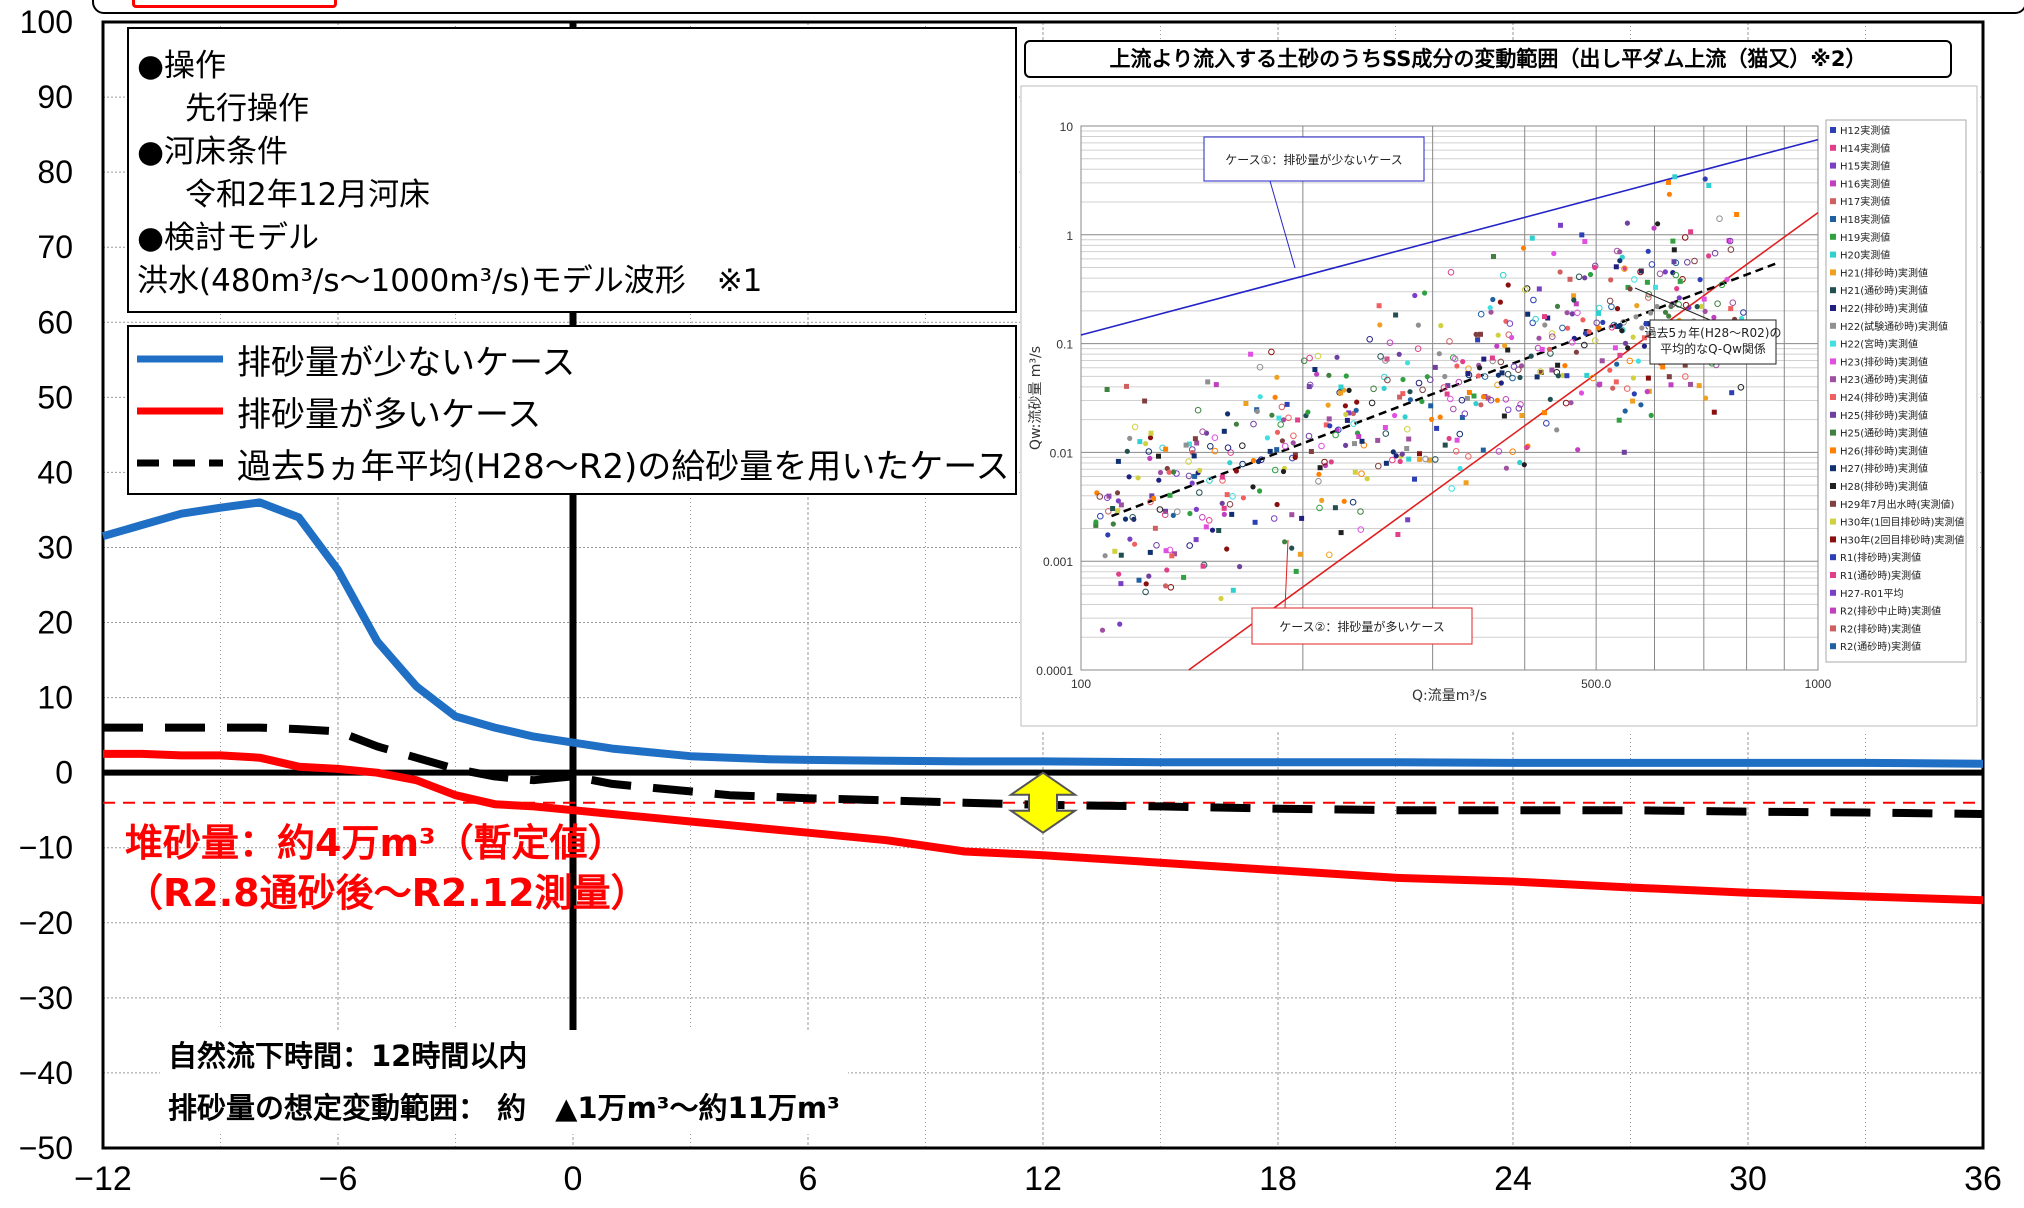 This screenshot has width=2024, height=1208. Describe the element at coordinates (55, 397) in the screenshot. I see `y-tick-label: 50` at that location.